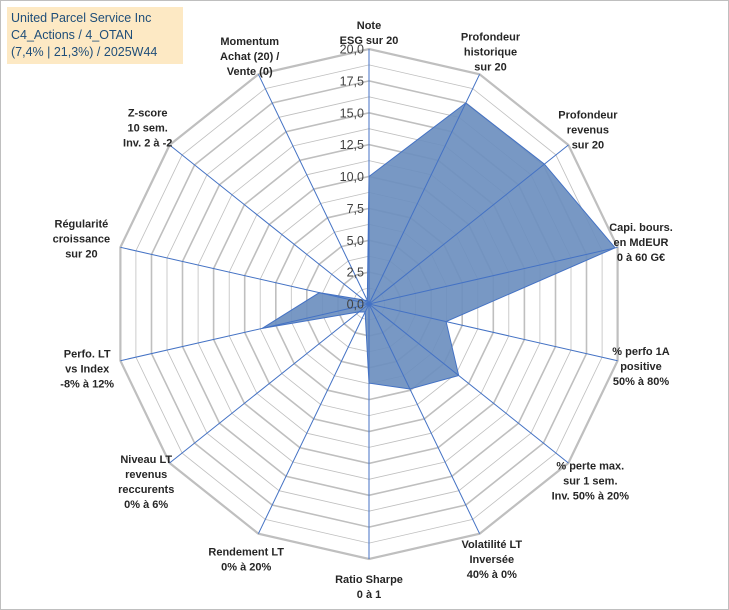 This screenshot has height=610, width=729. What do you see at coordinates (355, 209) in the screenshot?
I see `tick-label: 7,5` at bounding box center [355, 209].